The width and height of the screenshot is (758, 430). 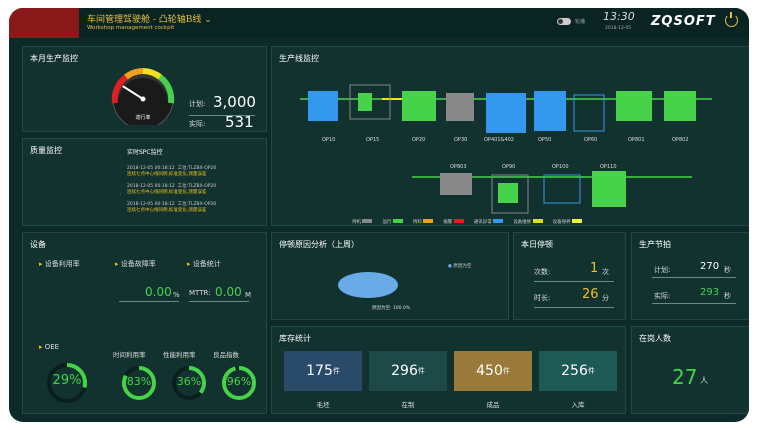 I want to click on spc-title: 实时SPC监控, so click(x=145, y=152).